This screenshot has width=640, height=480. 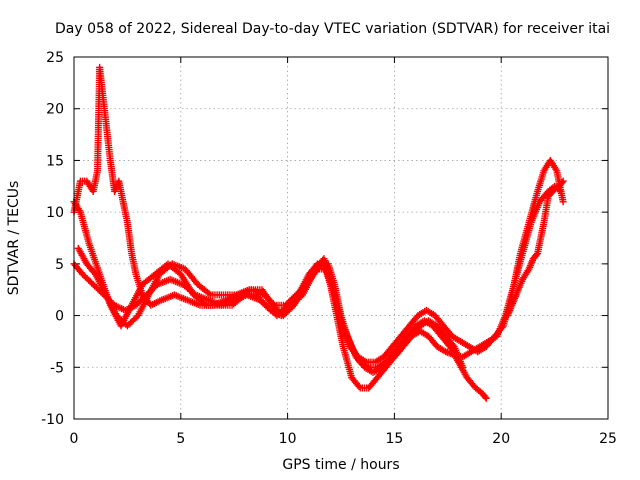 I want to click on y-tick-label: 25, so click(x=55, y=58).